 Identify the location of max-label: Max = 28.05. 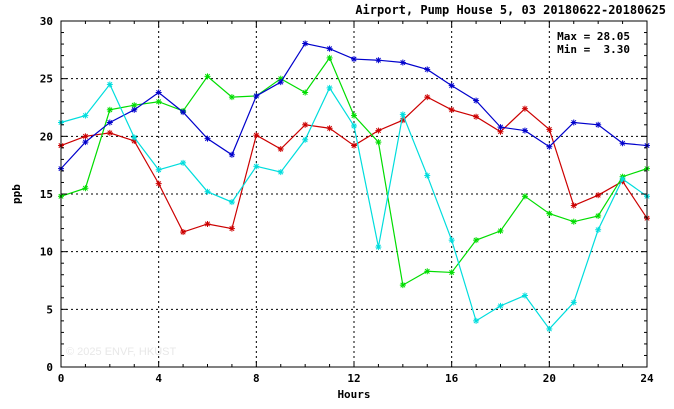
(593, 36).